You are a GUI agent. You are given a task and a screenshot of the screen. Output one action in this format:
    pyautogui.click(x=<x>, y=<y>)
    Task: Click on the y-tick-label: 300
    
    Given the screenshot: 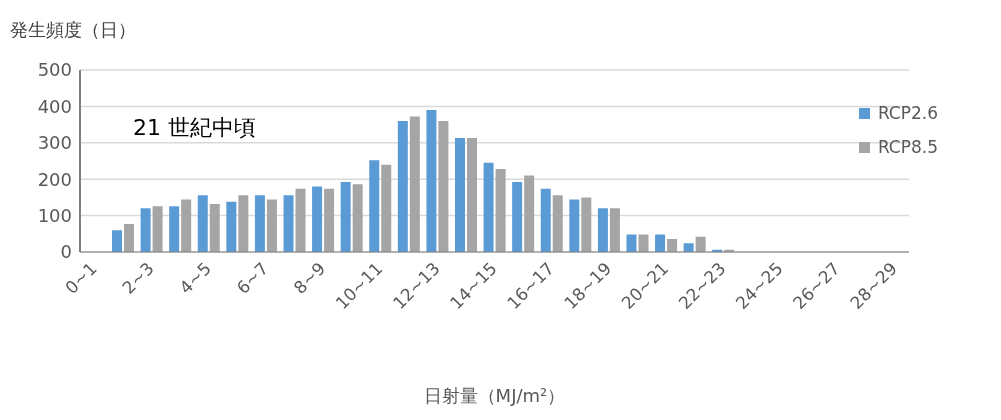 What is the action you would take?
    pyautogui.click(x=54, y=143)
    